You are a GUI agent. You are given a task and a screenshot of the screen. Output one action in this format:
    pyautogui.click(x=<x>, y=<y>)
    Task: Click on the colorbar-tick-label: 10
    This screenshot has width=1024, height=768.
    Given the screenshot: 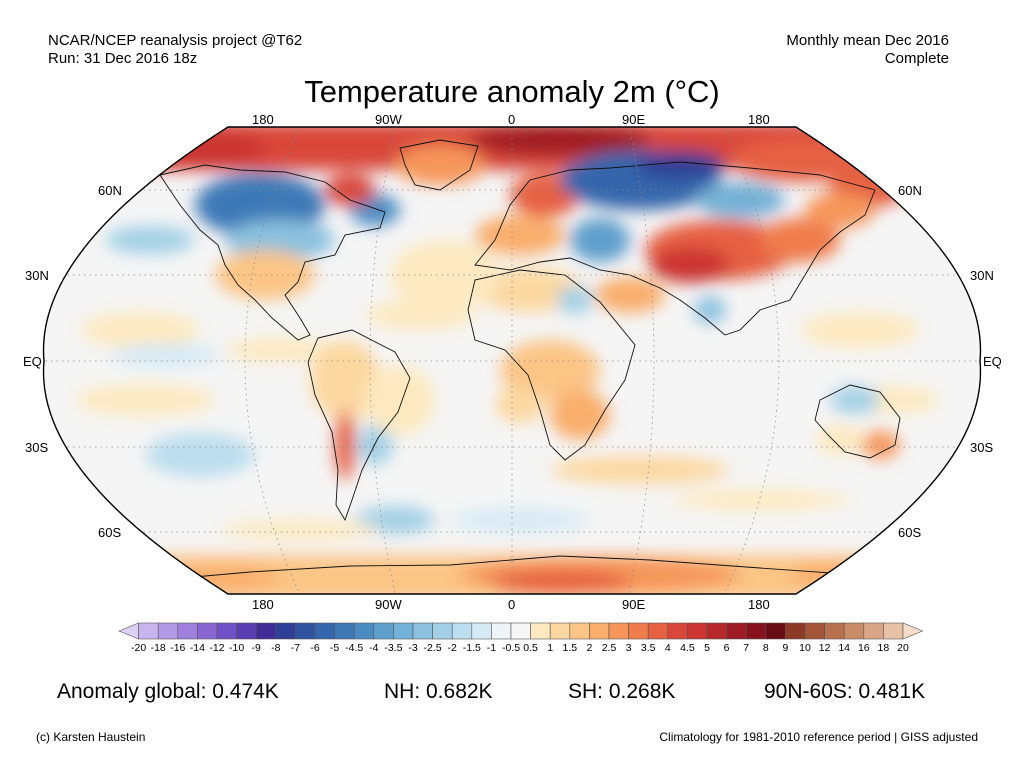 What is the action you would take?
    pyautogui.click(x=805, y=648)
    